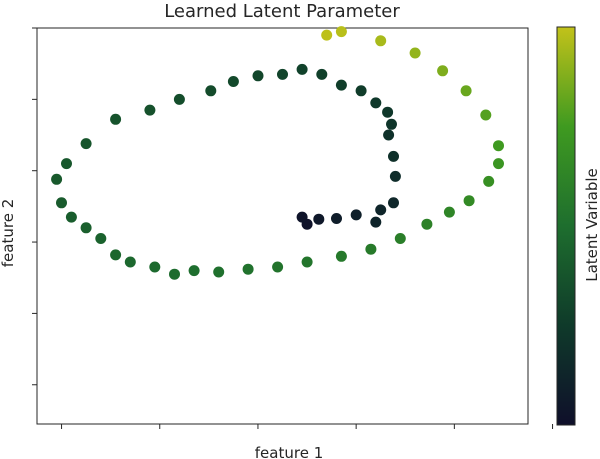 The width and height of the screenshot is (600, 459). What do you see at coordinates (34, 206) in the screenshot?
I see `y-axis-ticks` at bounding box center [34, 206].